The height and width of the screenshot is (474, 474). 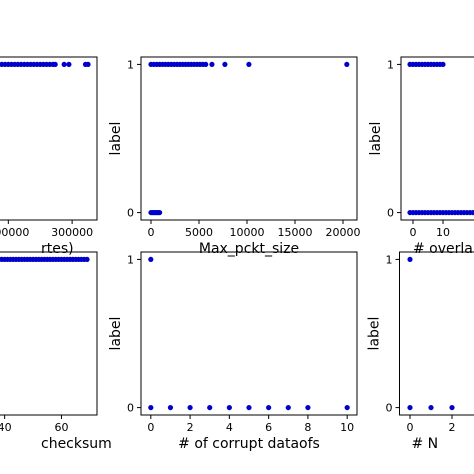 What do you see at coordinates (14, 232) in the screenshot?
I see `x-tick-label: 100000` at bounding box center [14, 232].